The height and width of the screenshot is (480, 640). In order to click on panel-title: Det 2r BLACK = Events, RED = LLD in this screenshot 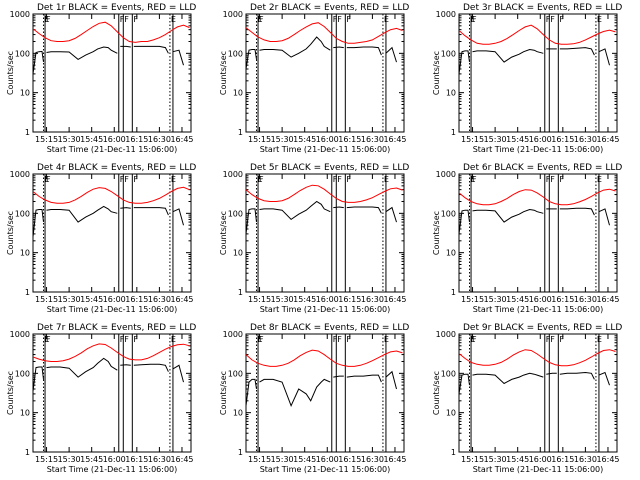, I will do `click(329, 8)`.